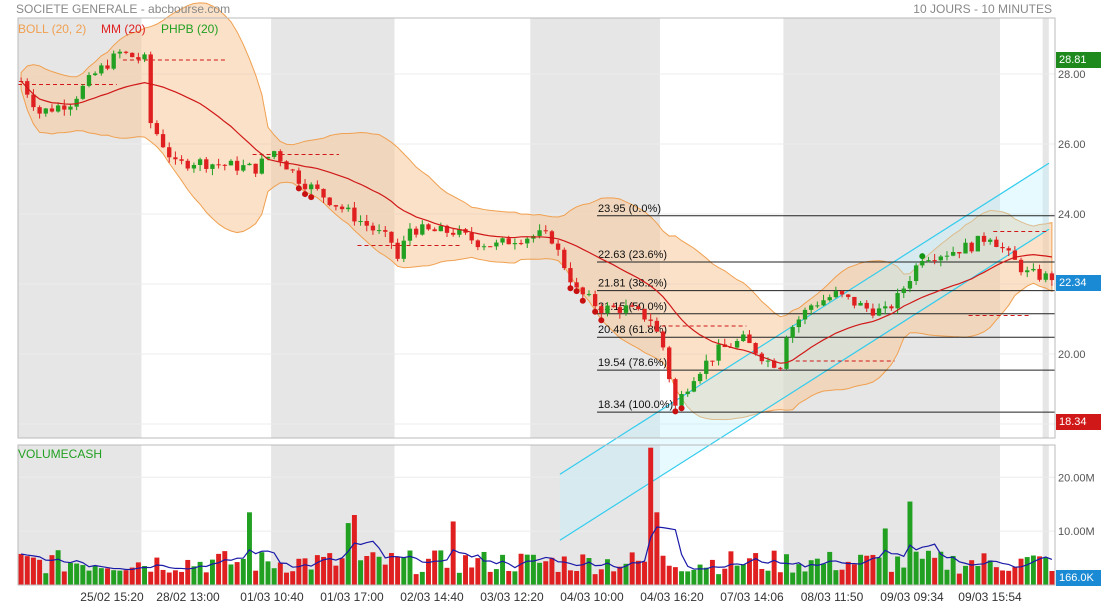 This screenshot has height=607, width=1102. What do you see at coordinates (632, 363) in the screenshot?
I see `fib-label: 19.54 (78.6%)` at bounding box center [632, 363].